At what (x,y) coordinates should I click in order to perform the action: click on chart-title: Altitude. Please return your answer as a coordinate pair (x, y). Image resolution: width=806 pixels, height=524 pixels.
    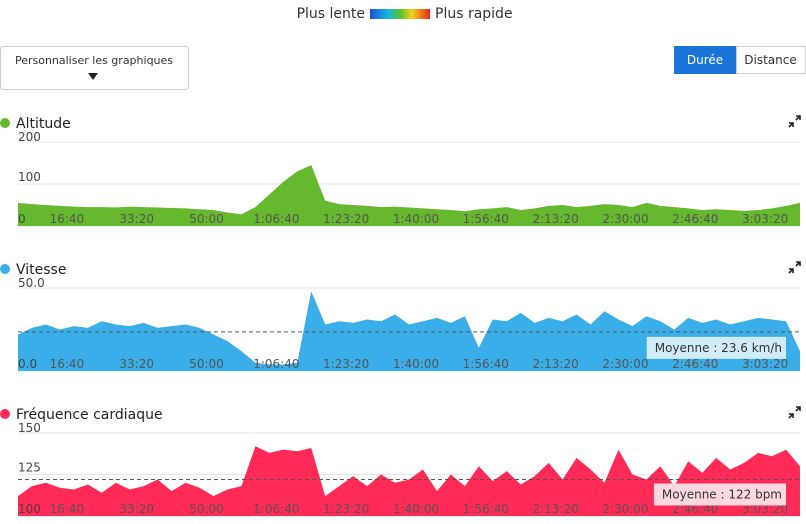
    Looking at the image, I should click on (43, 124).